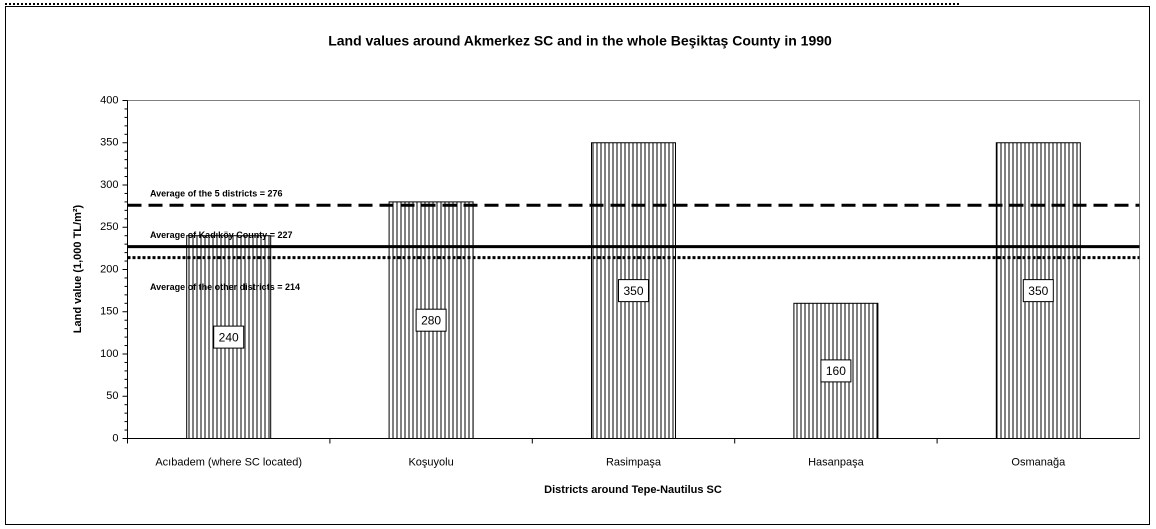 The height and width of the screenshot is (529, 1156). Describe the element at coordinates (109, 143) in the screenshot. I see `y-tick-label: 350` at that location.